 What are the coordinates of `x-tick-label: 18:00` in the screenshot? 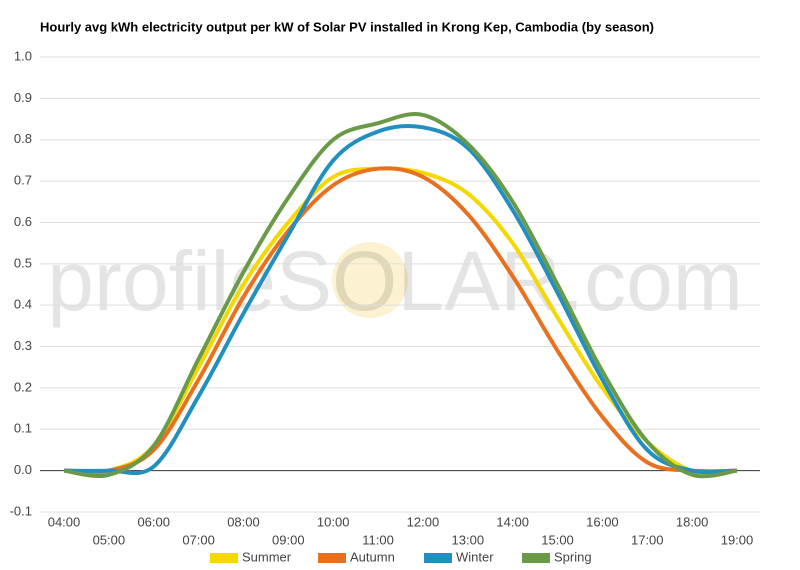 It's located at (692, 521).